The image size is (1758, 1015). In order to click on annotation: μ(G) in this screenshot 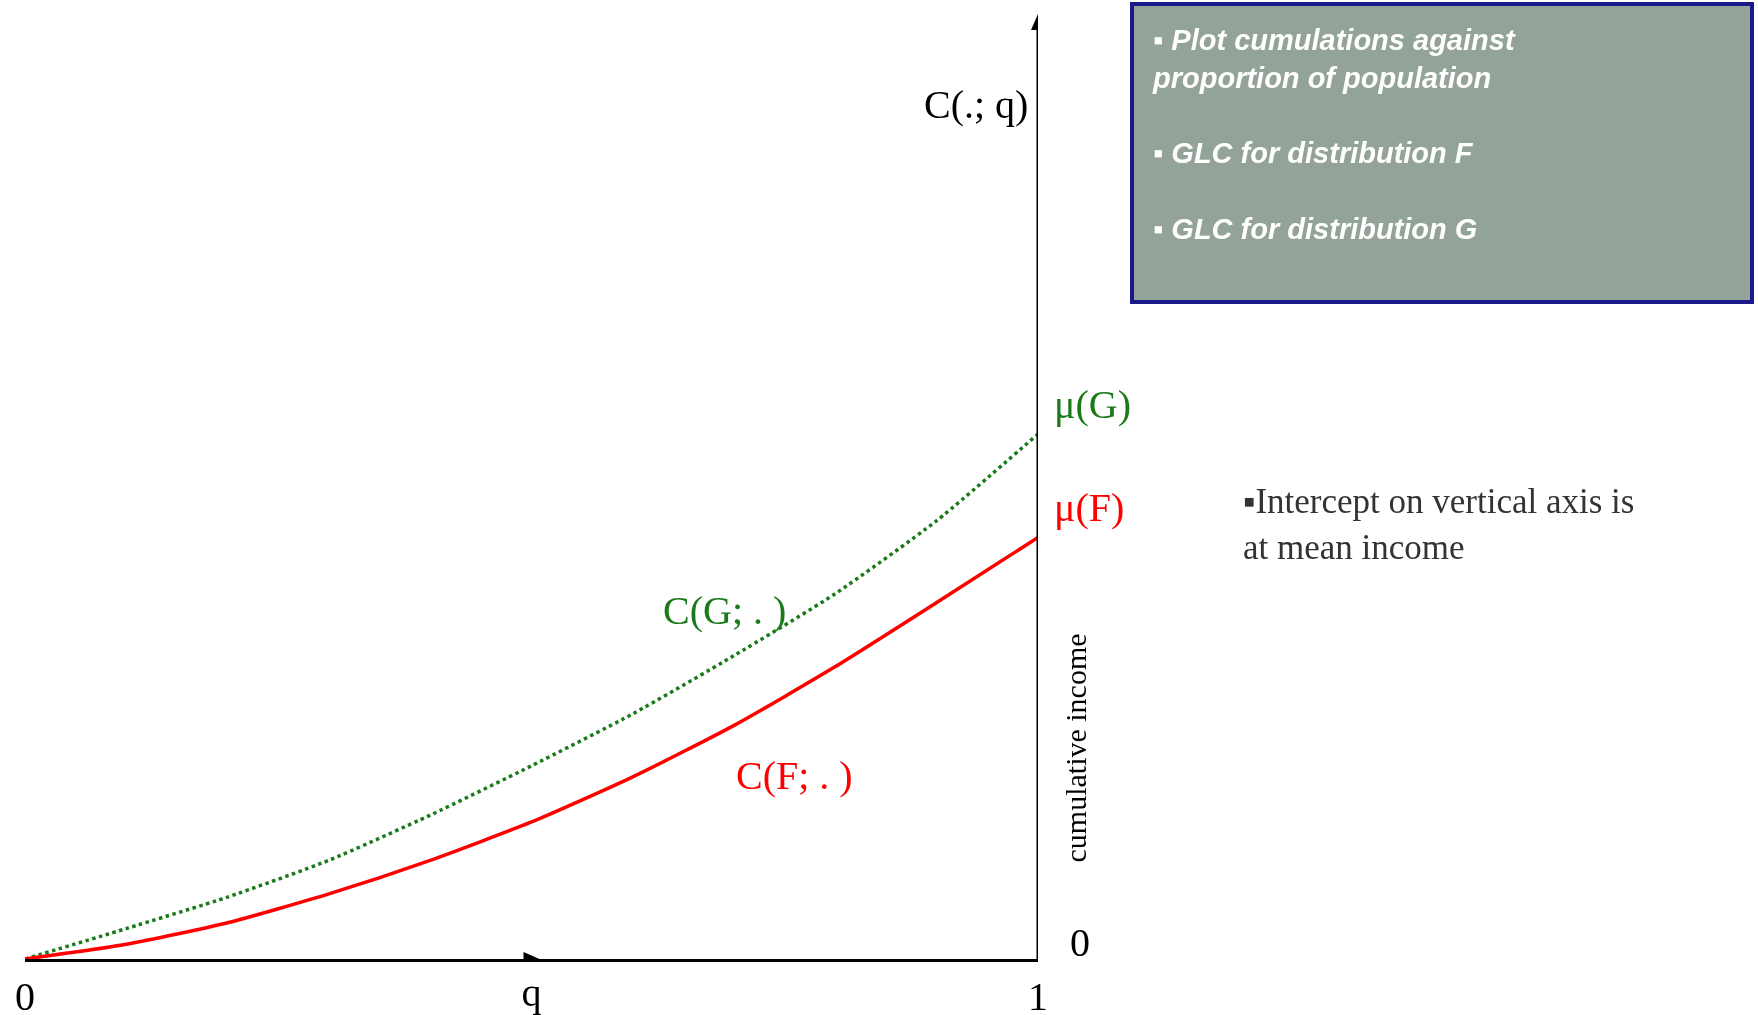, I will do `click(1092, 404)`.